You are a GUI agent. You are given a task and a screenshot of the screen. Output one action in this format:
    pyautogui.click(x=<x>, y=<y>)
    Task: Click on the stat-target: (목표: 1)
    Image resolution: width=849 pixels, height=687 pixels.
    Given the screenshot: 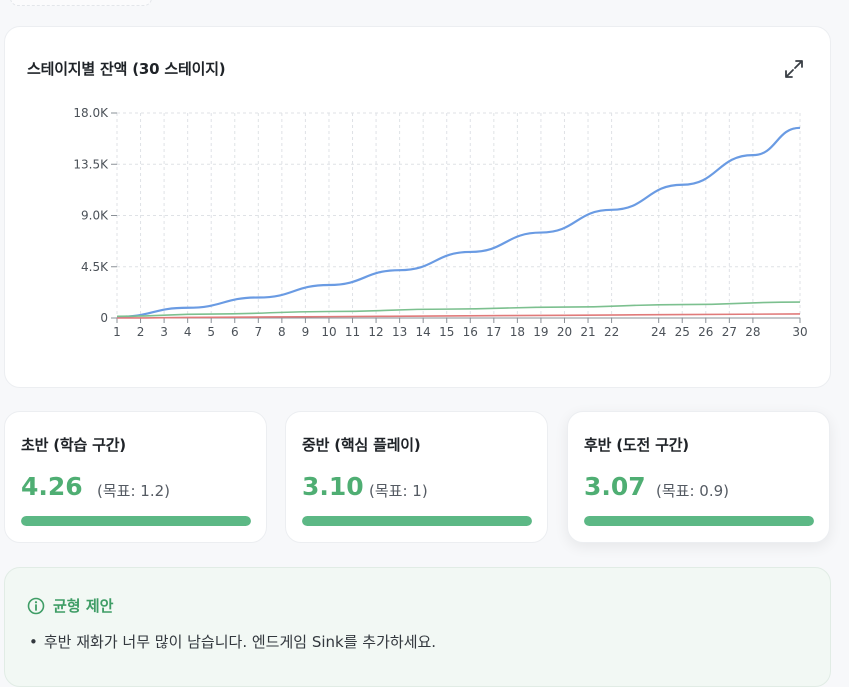 What is the action you would take?
    pyautogui.click(x=398, y=491)
    